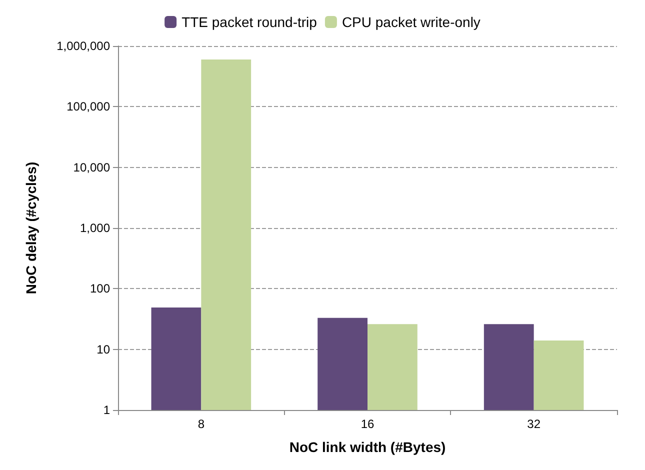  I want to click on legend-label: TTE packet round-trip, so click(250, 22).